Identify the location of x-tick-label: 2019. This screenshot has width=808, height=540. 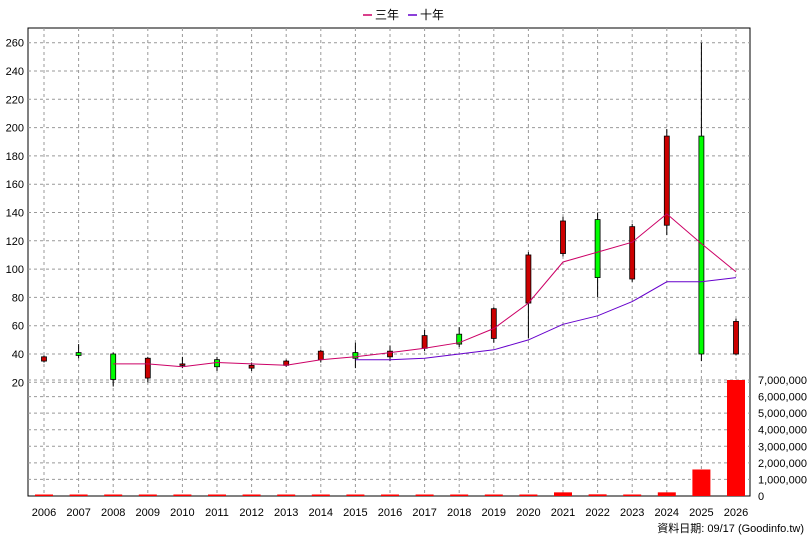
(494, 513).